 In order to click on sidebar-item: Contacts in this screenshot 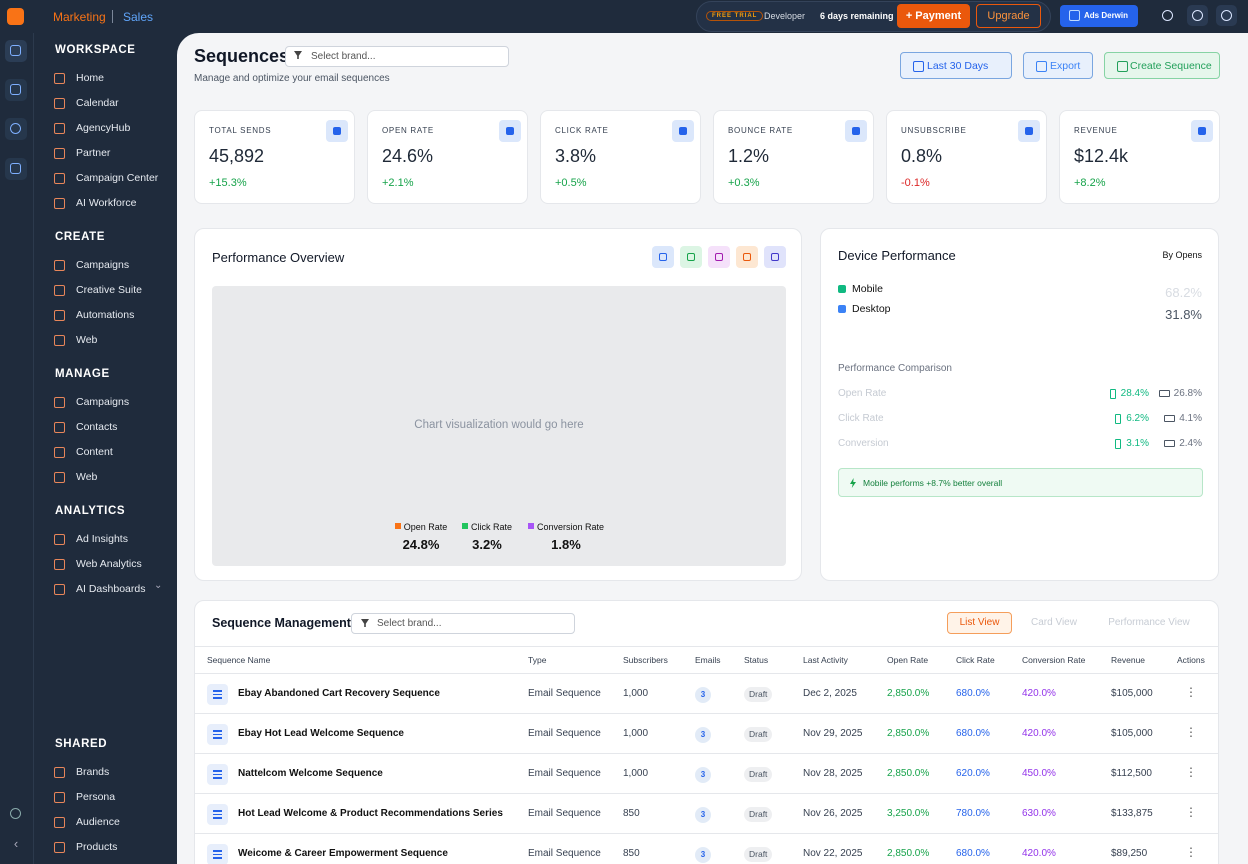, I will do `click(111, 428)`.